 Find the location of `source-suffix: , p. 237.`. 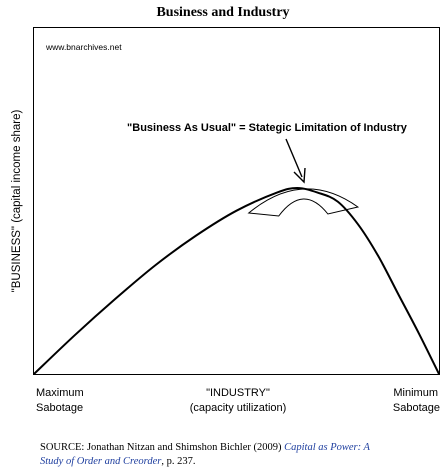

source-suffix: , p. 237. is located at coordinates (178, 461).